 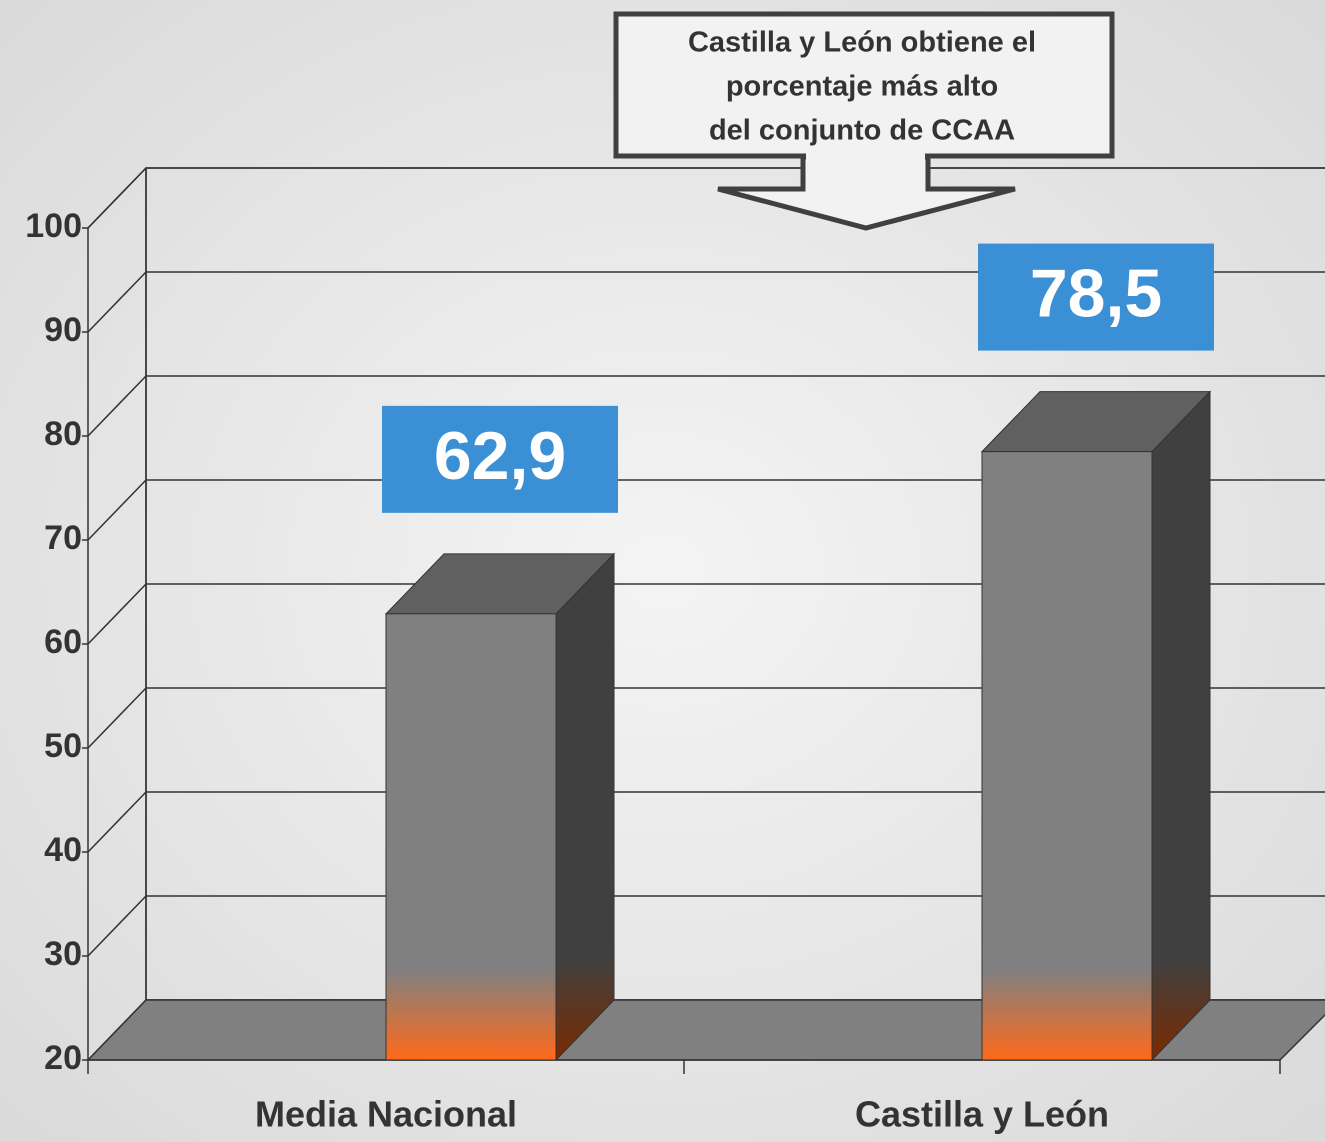 What do you see at coordinates (63, 538) in the screenshot?
I see `y-tick-label: 70` at bounding box center [63, 538].